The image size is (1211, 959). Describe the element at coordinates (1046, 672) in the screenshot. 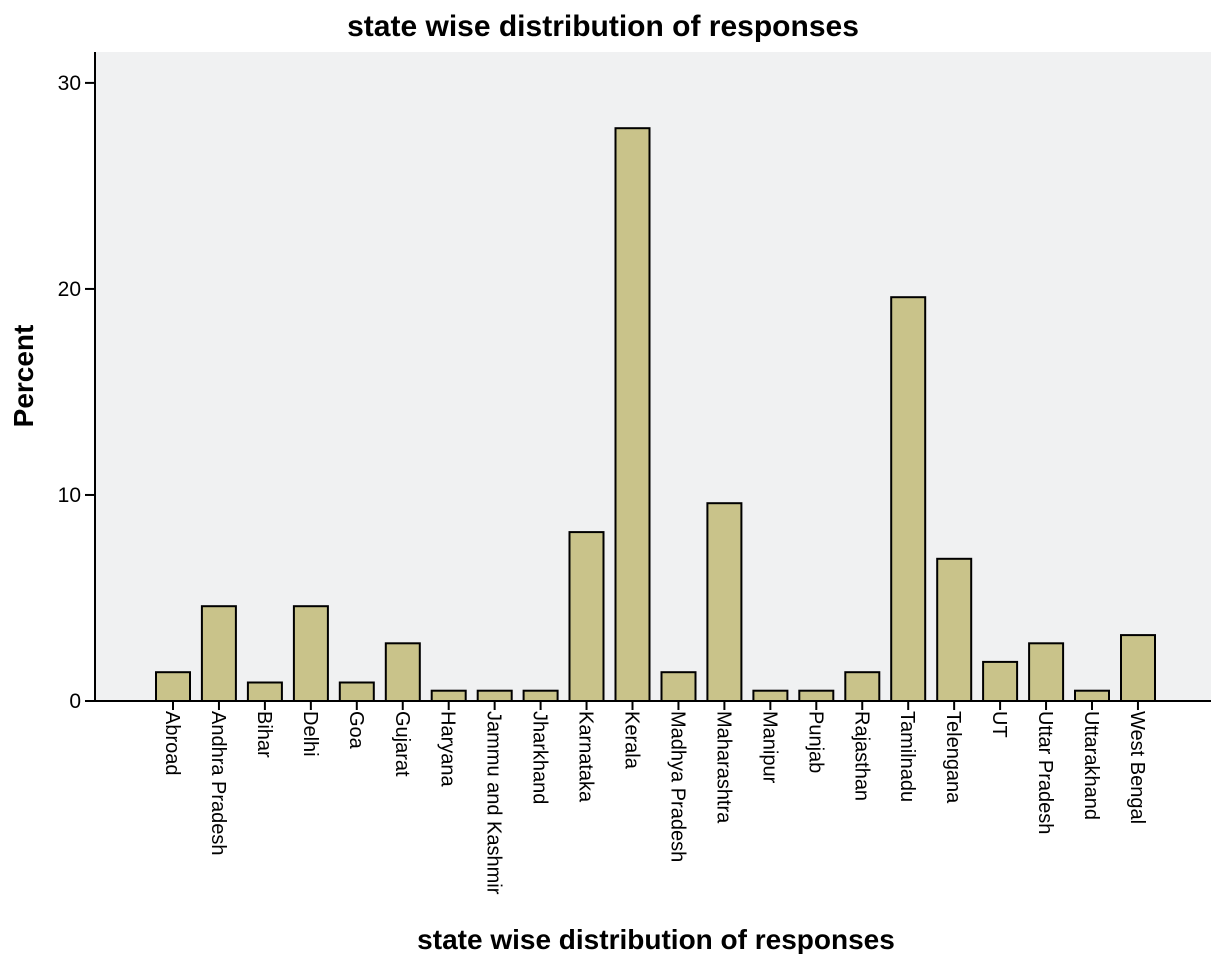

I see `bar-uttar-pradesh` at that location.